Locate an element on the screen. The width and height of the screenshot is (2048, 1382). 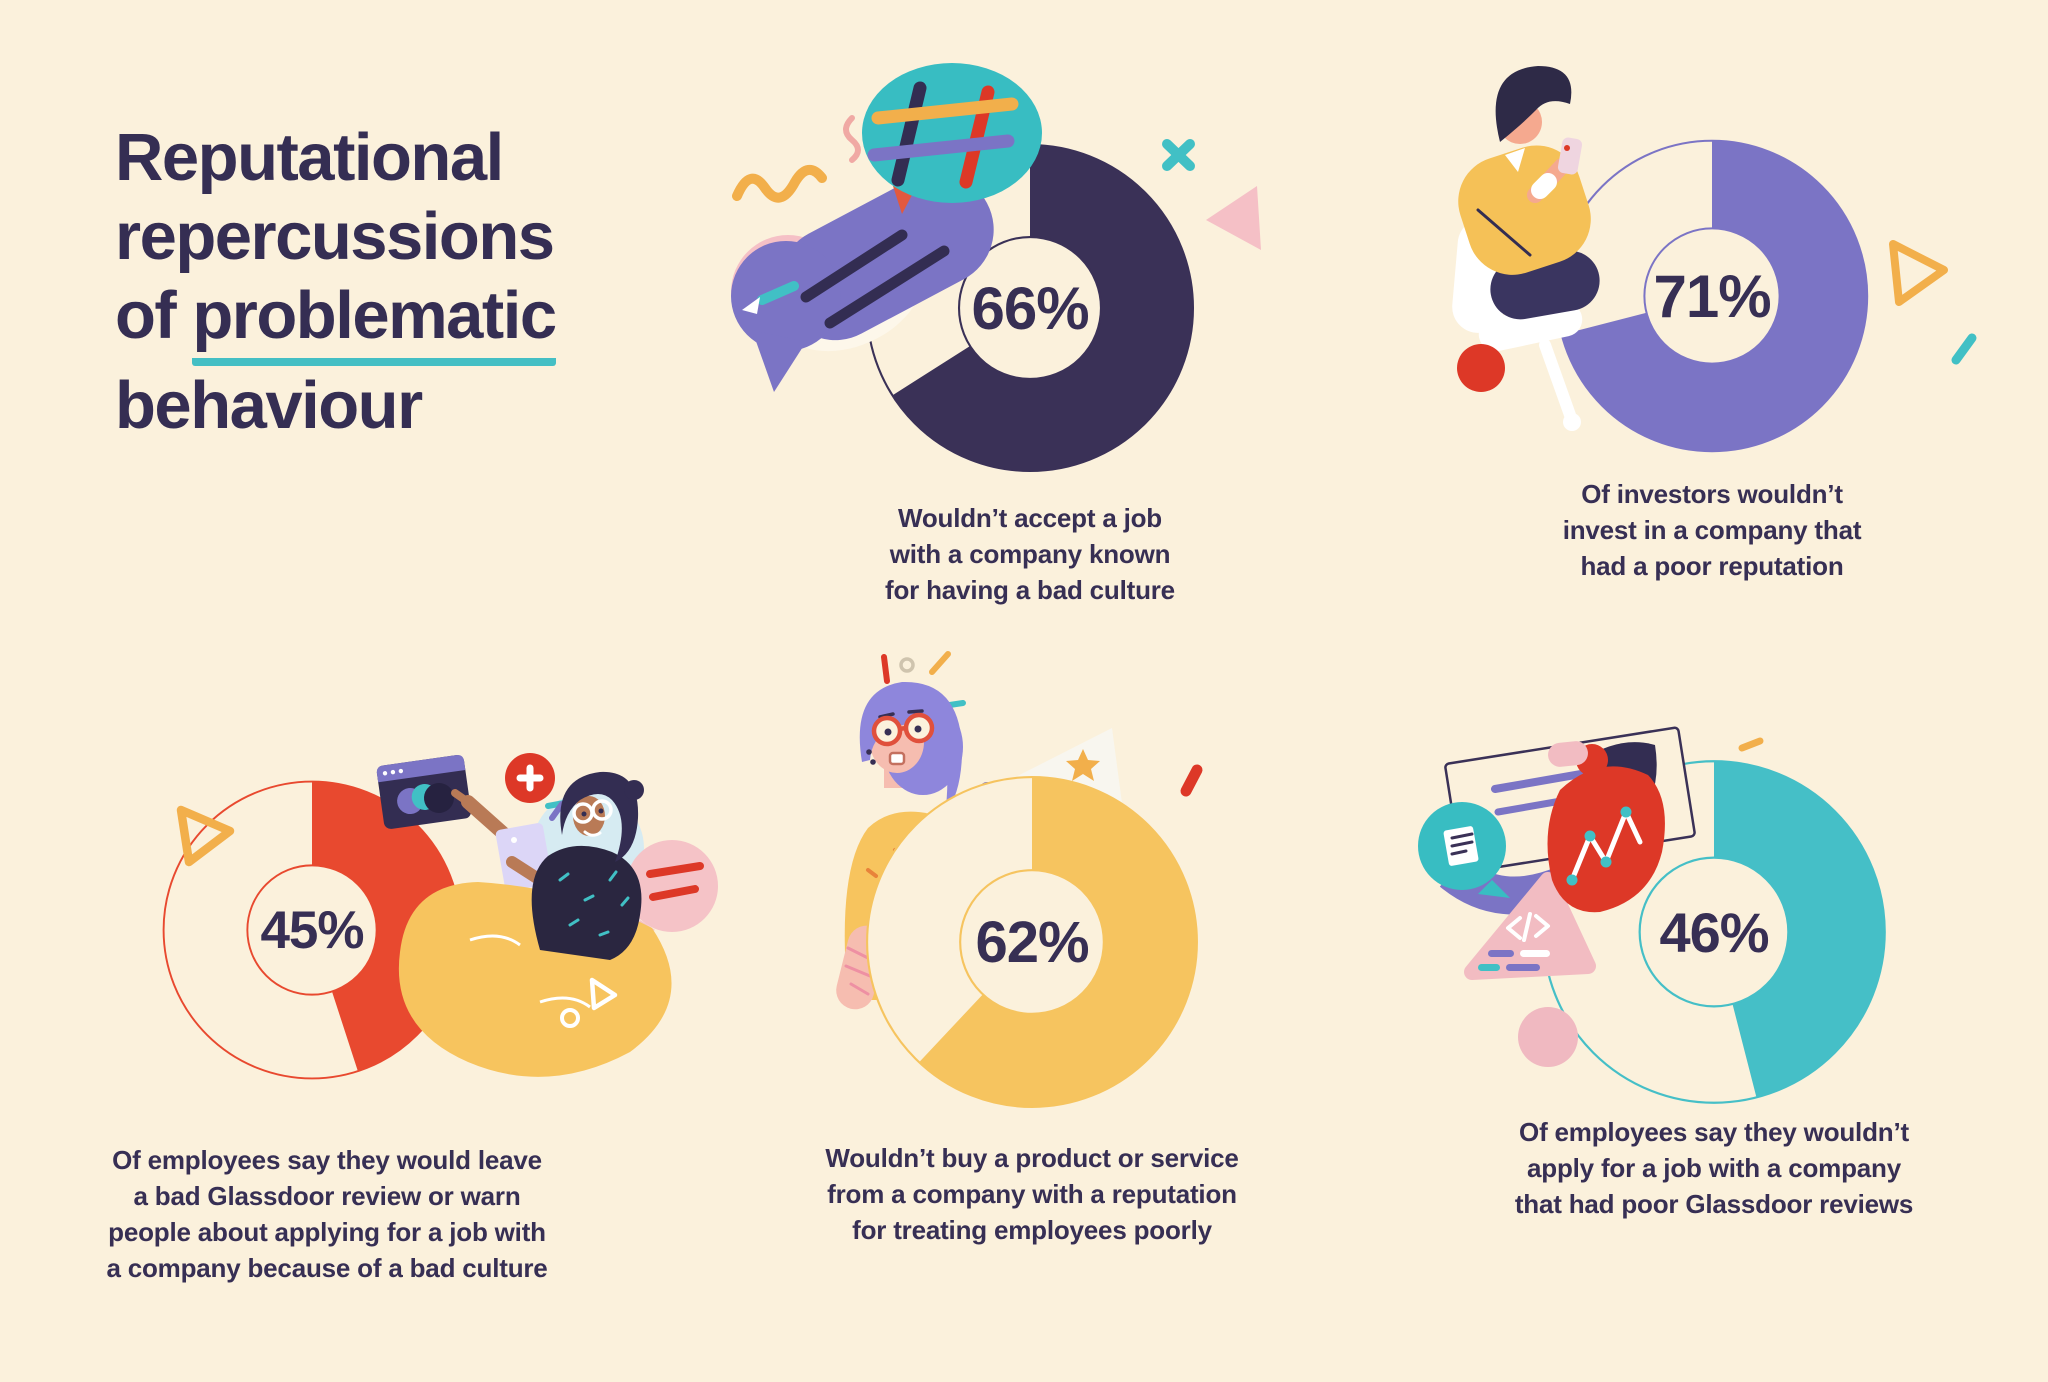
hair-shape is located at coordinates (1533, 104).